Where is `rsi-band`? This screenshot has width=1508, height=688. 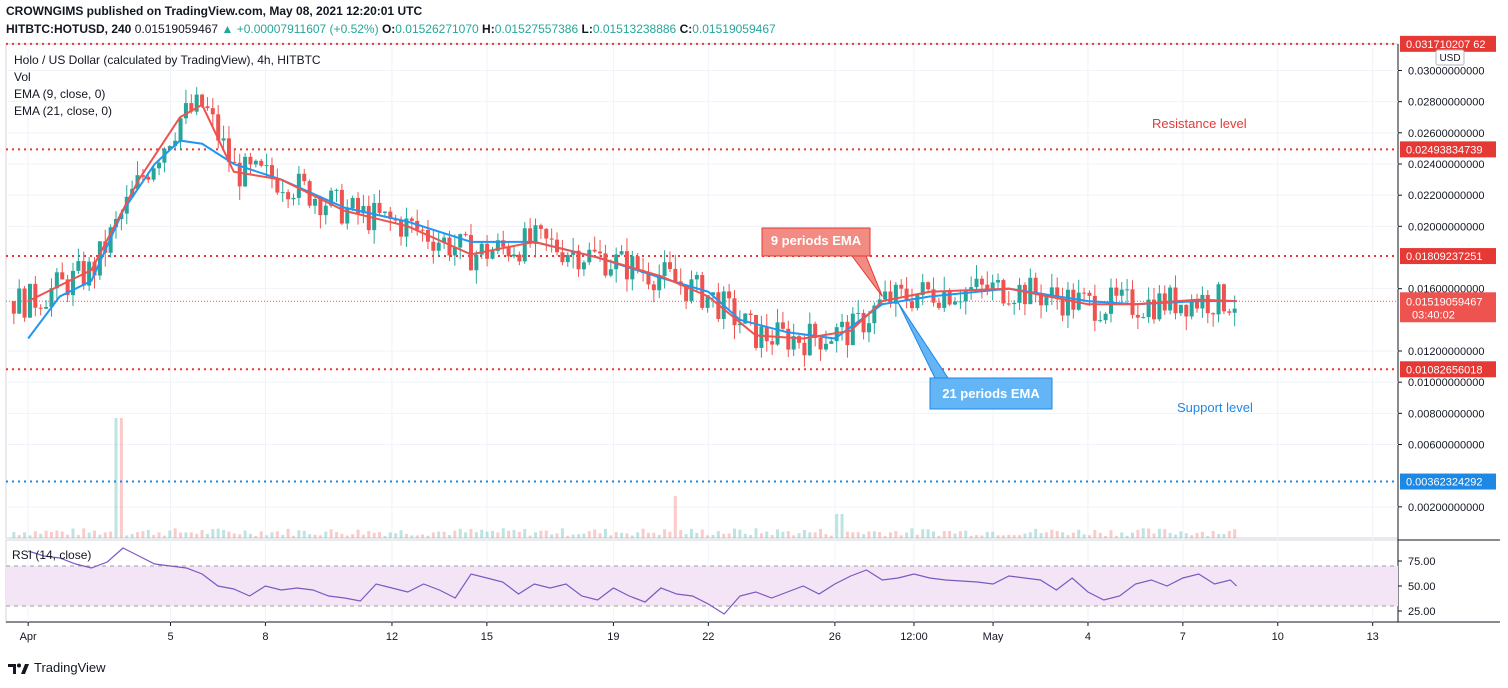
rsi-band is located at coordinates (702, 586).